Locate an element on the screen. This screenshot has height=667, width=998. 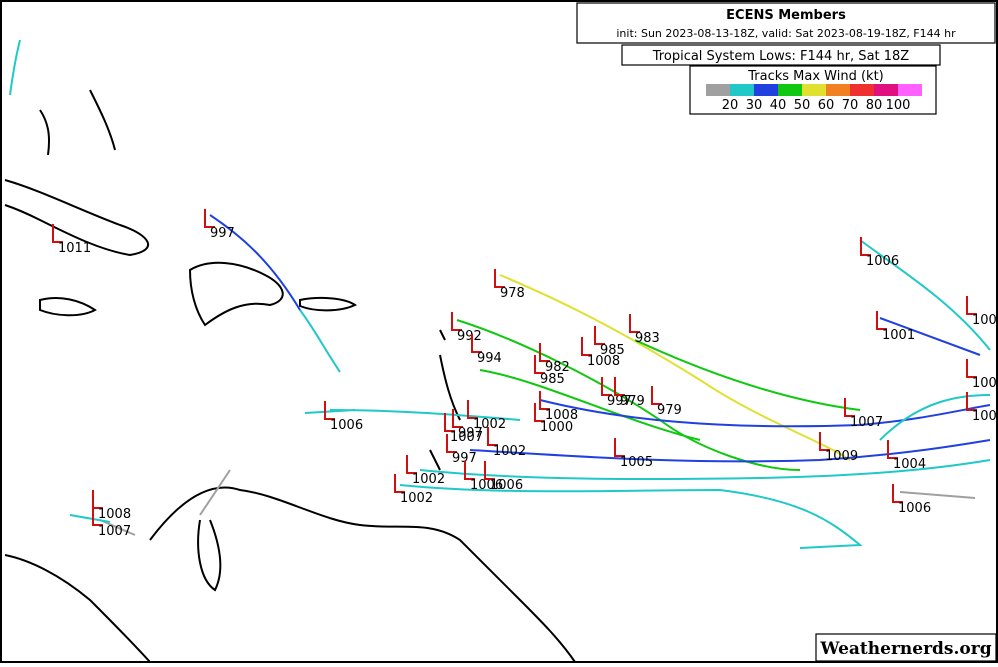
low-pressure: 1005 is located at coordinates (636, 462).